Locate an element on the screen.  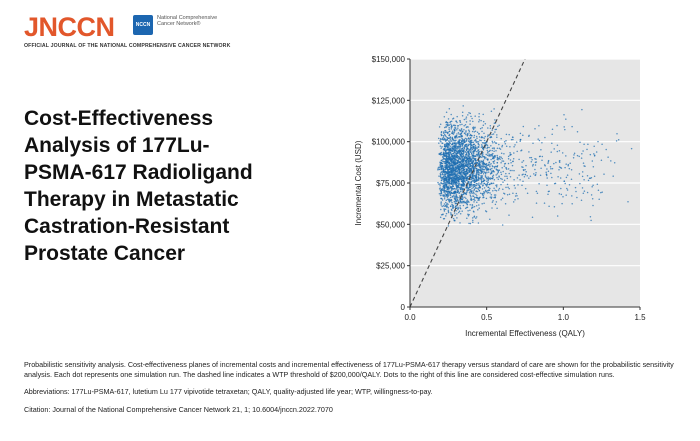
y-tick-label: $50,000 is located at coordinates (390, 224).